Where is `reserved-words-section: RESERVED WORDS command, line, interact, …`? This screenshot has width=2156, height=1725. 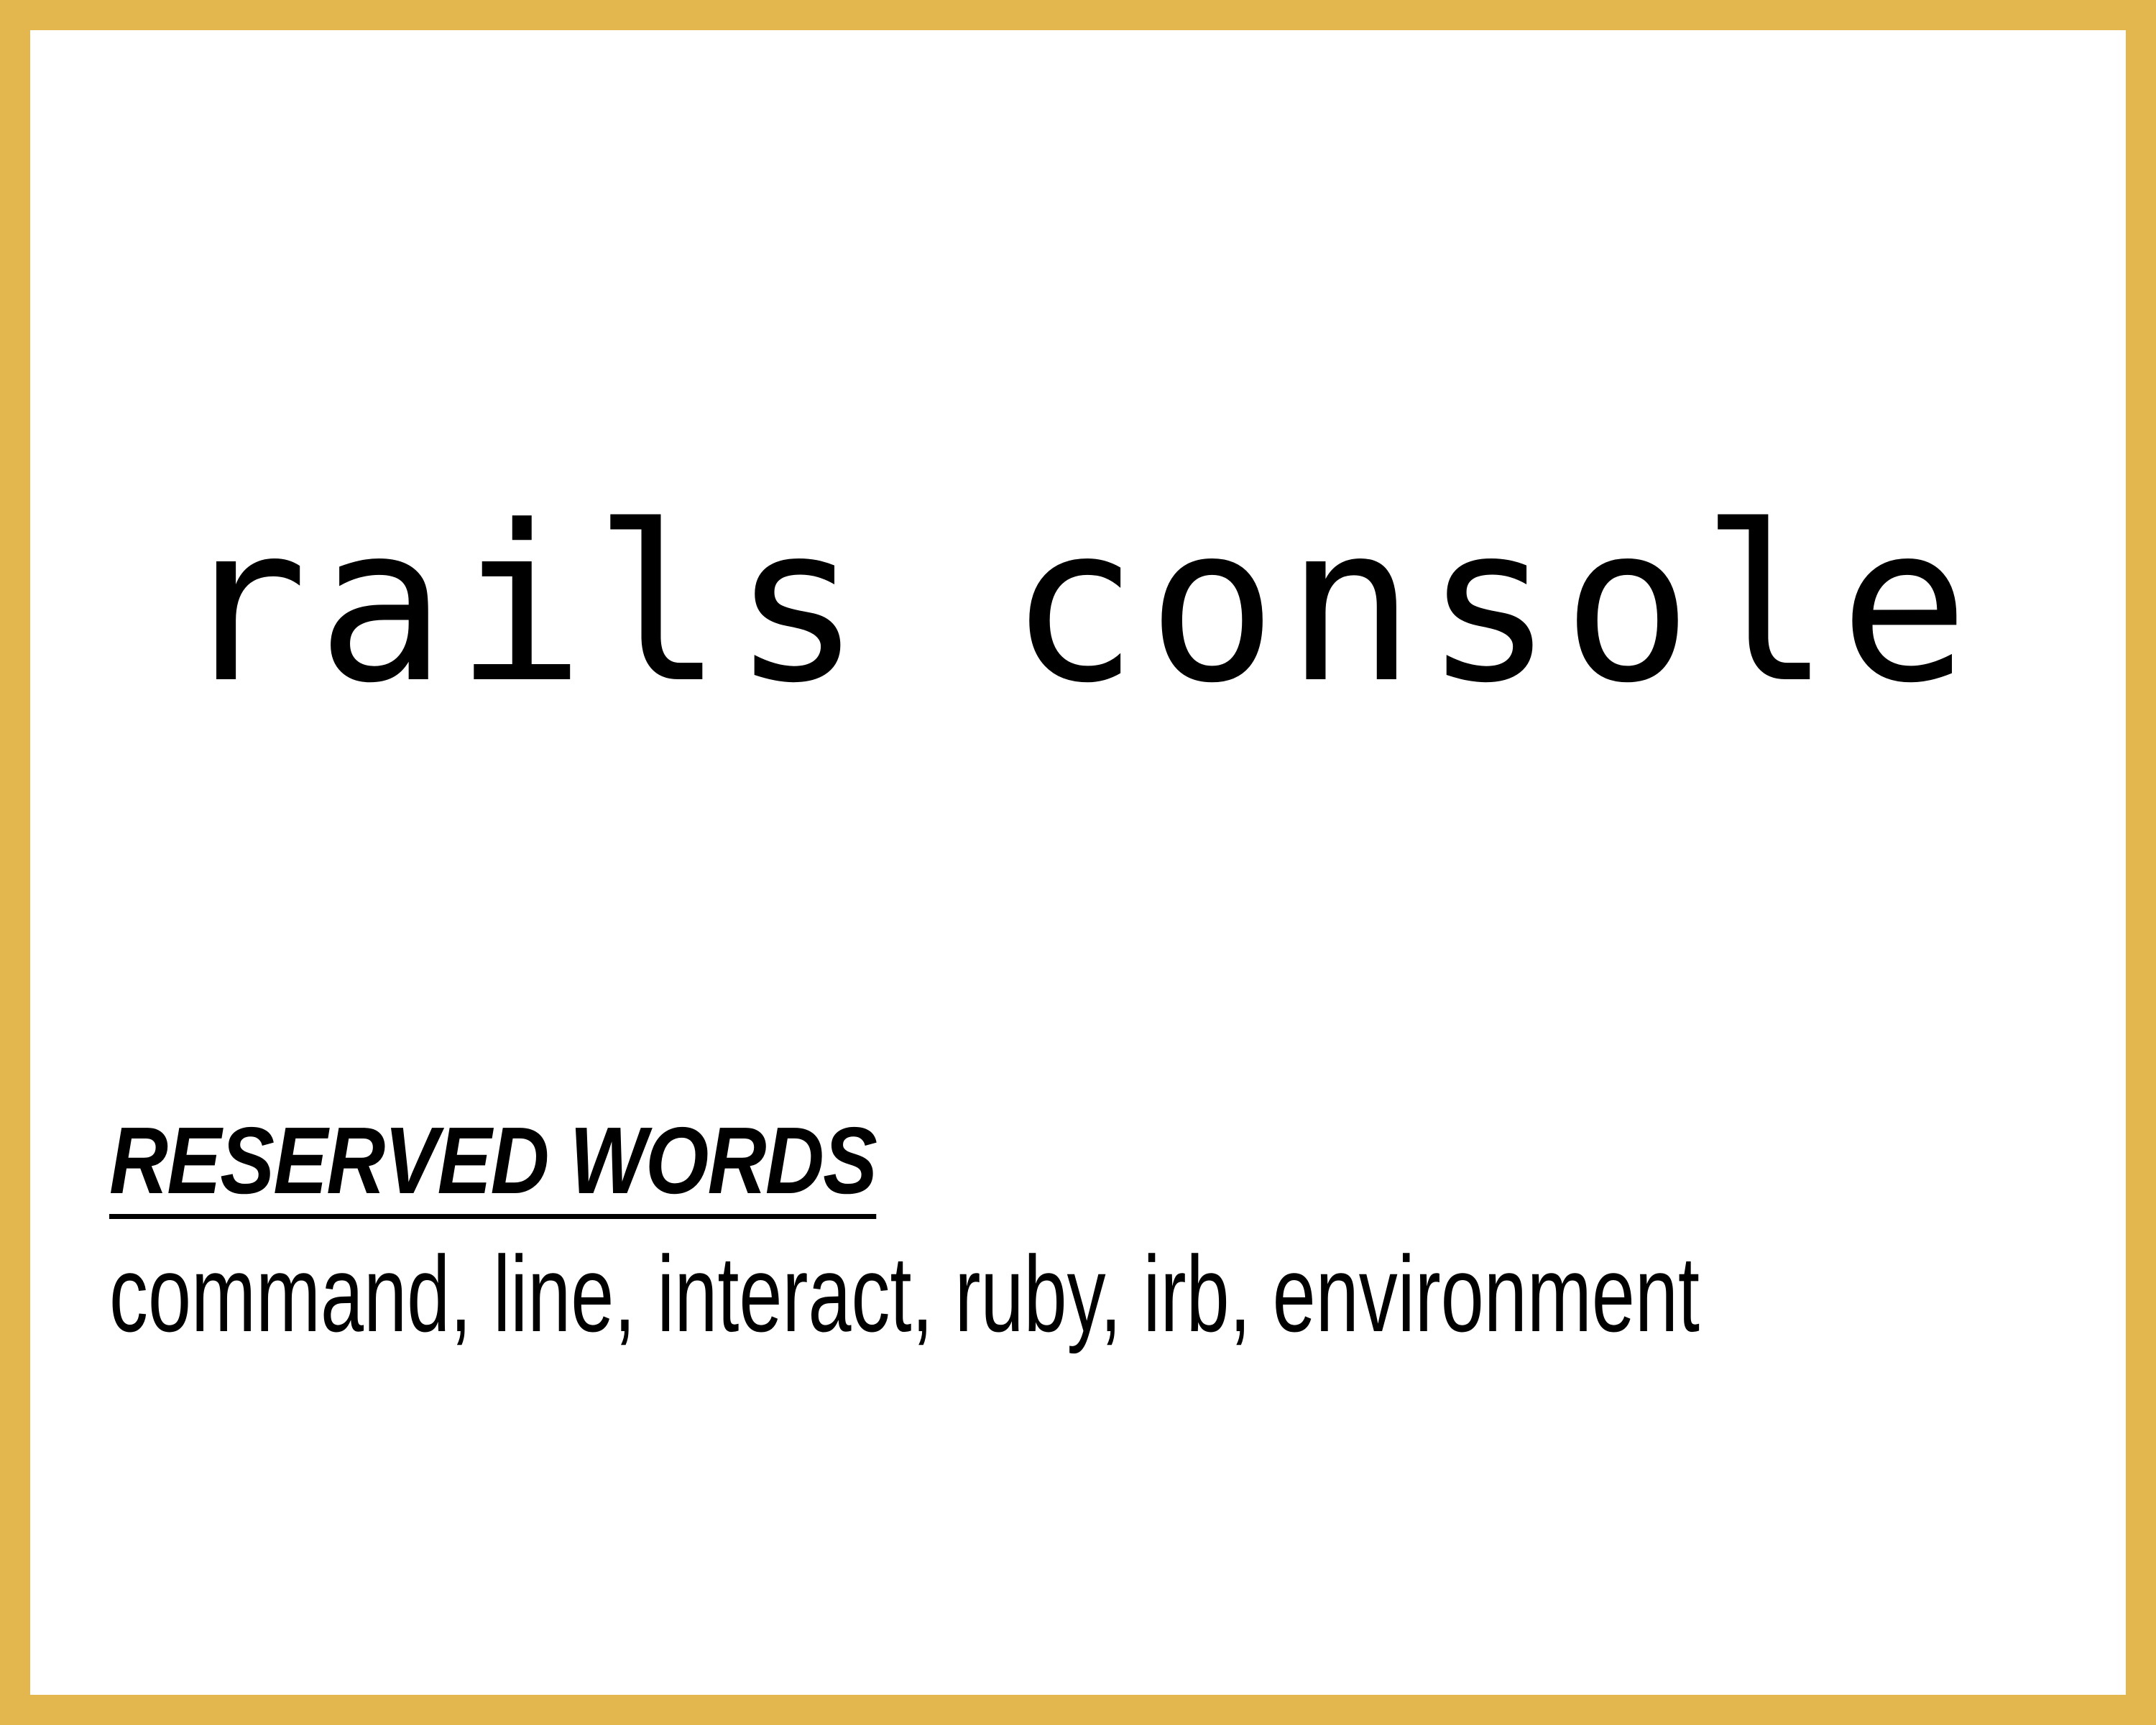 reserved-words-section: RESERVED WORDS command, line, interact, … is located at coordinates (1097, 1230).